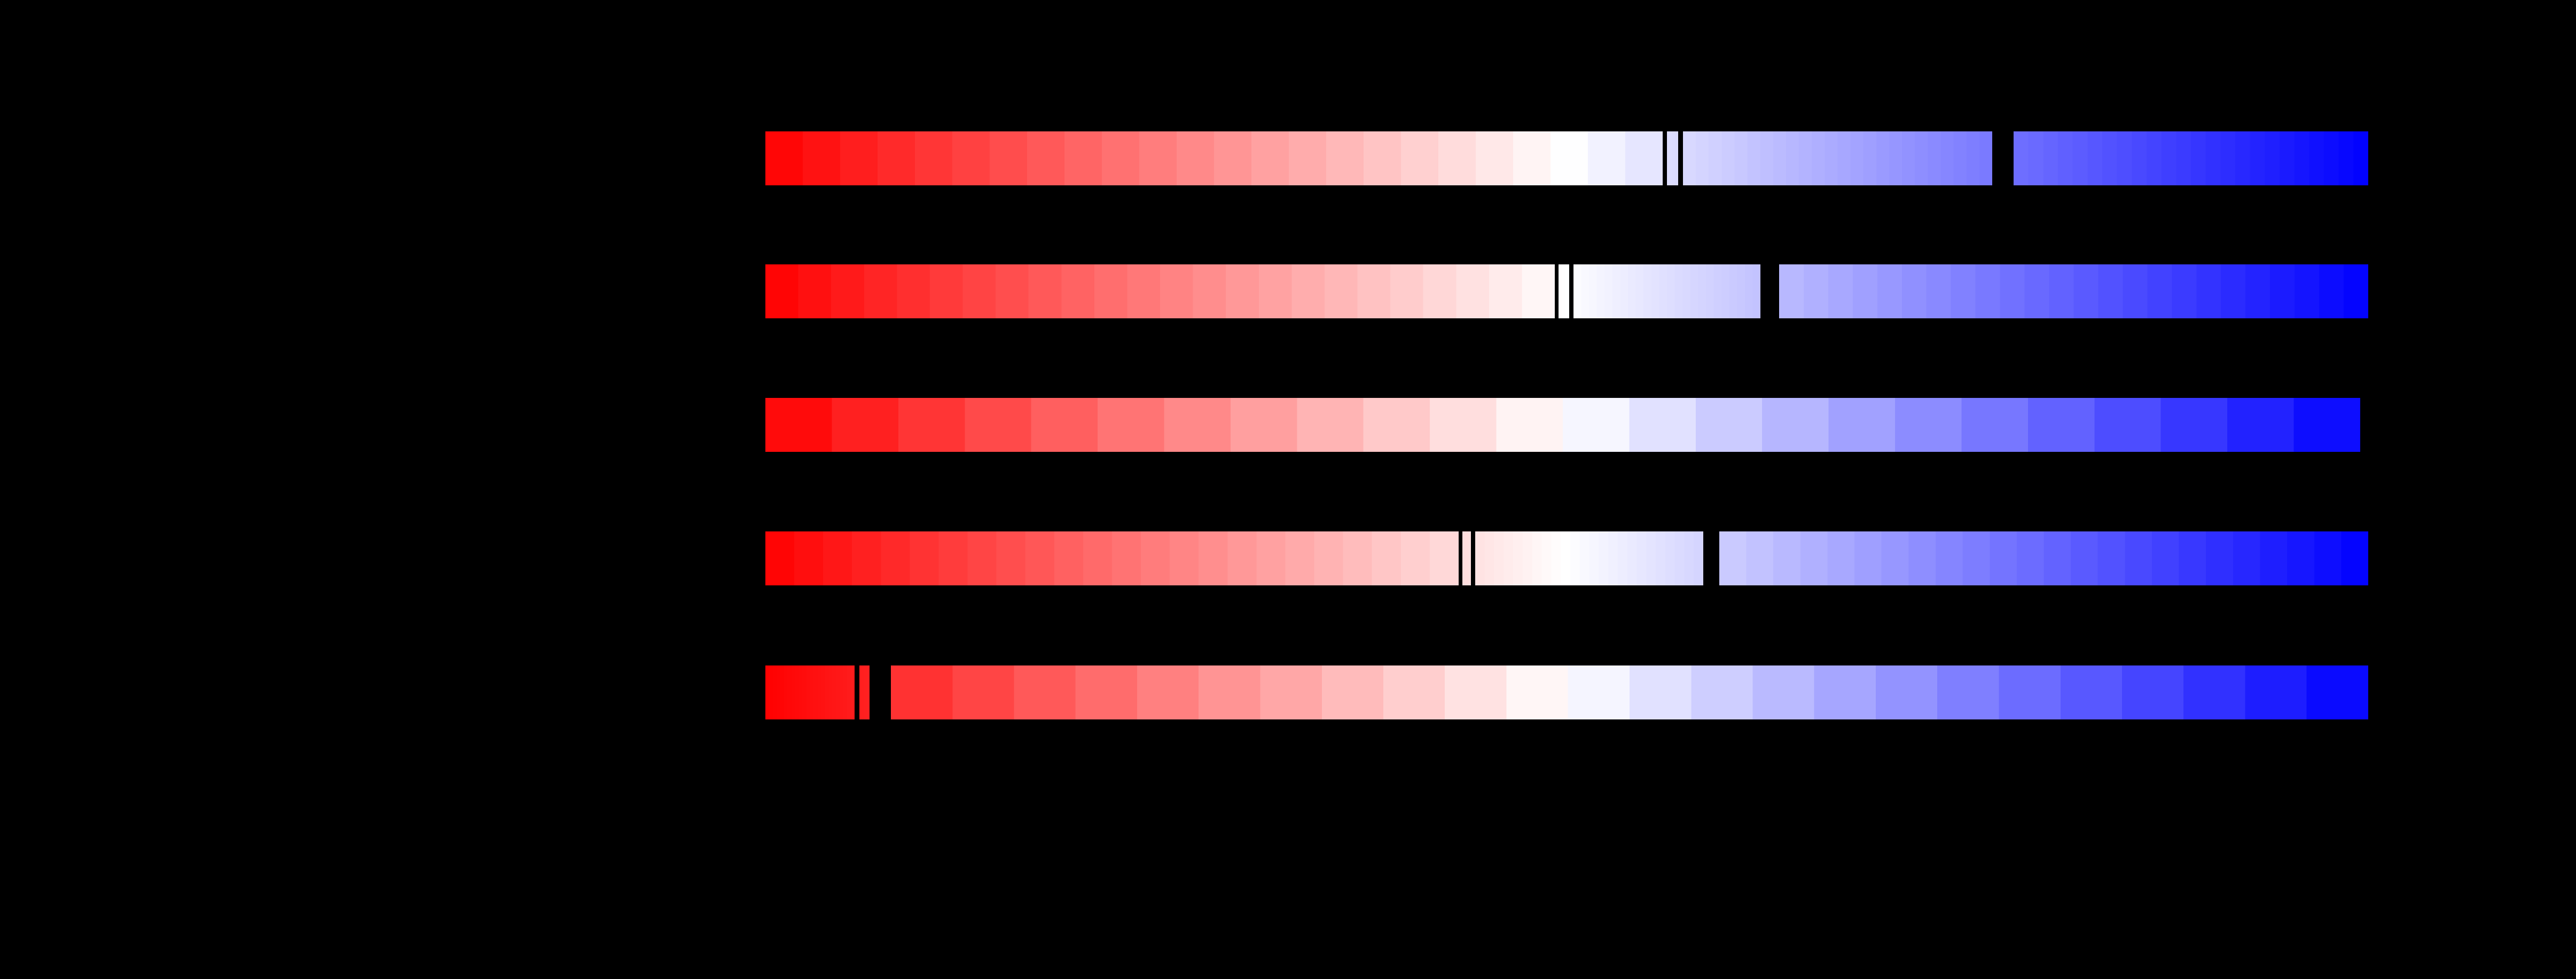 The width and height of the screenshot is (2576, 979). Describe the element at coordinates (1672, 158) in the screenshot. I see `colorbar-segment-r1-s2` at that location.